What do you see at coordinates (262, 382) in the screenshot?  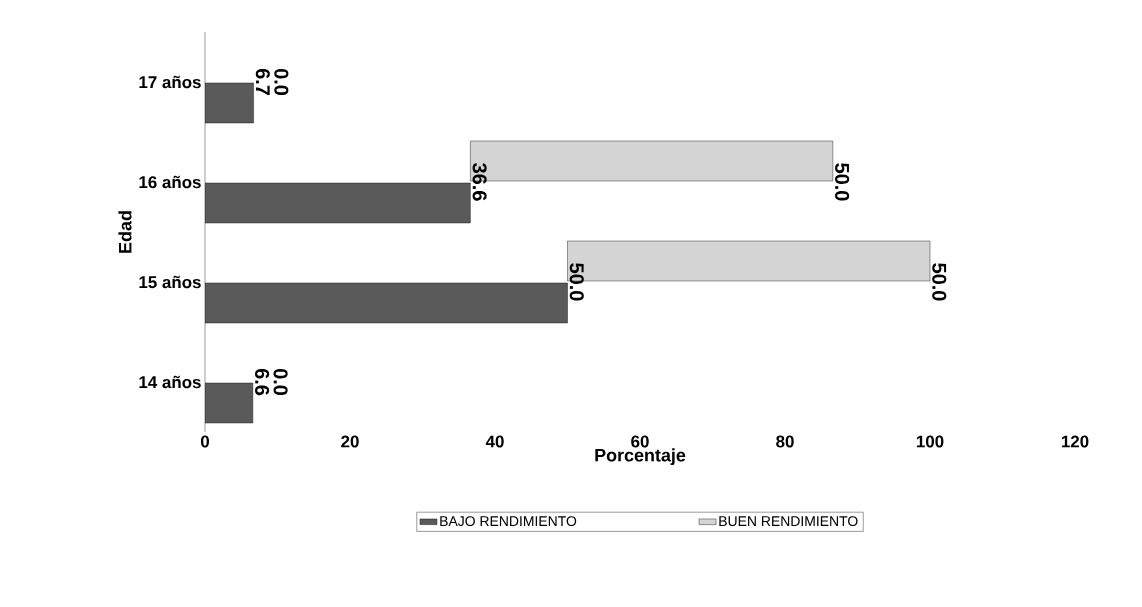 I see `data-label: 6.6` at bounding box center [262, 382].